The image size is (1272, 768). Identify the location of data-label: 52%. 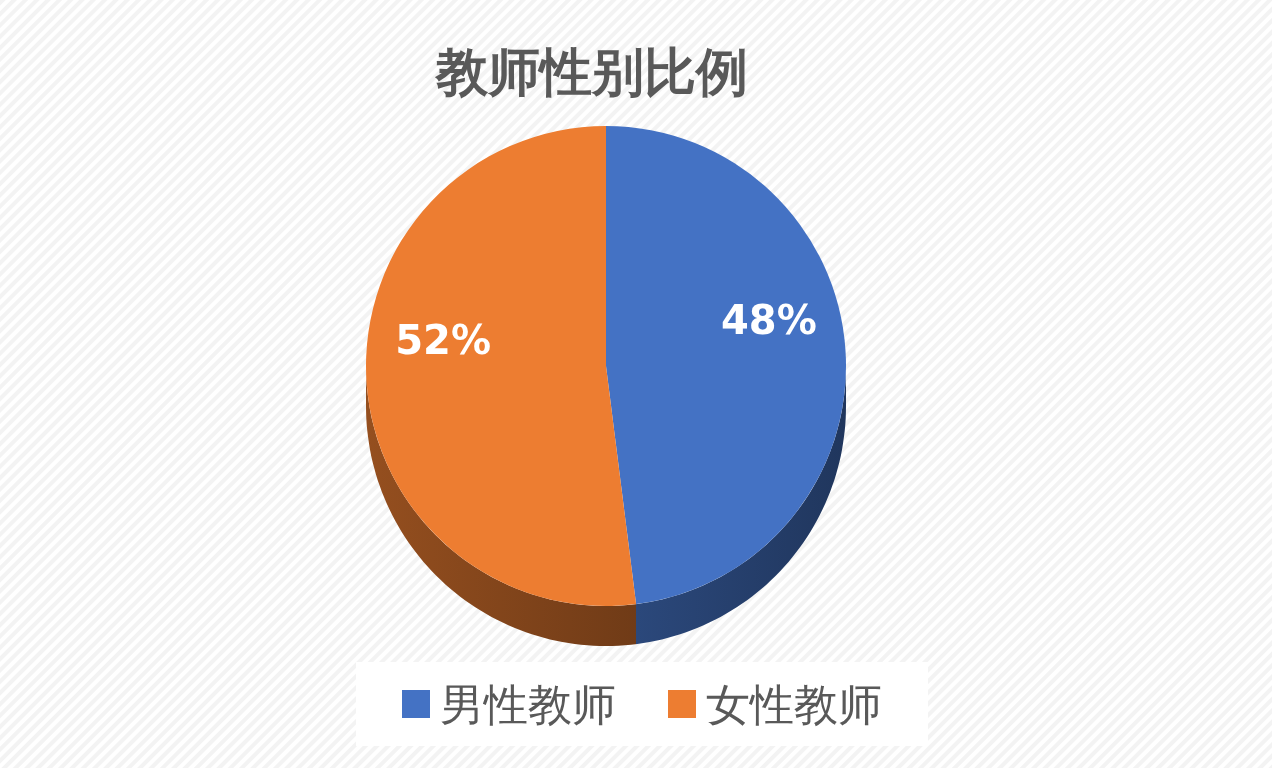
(443, 340).